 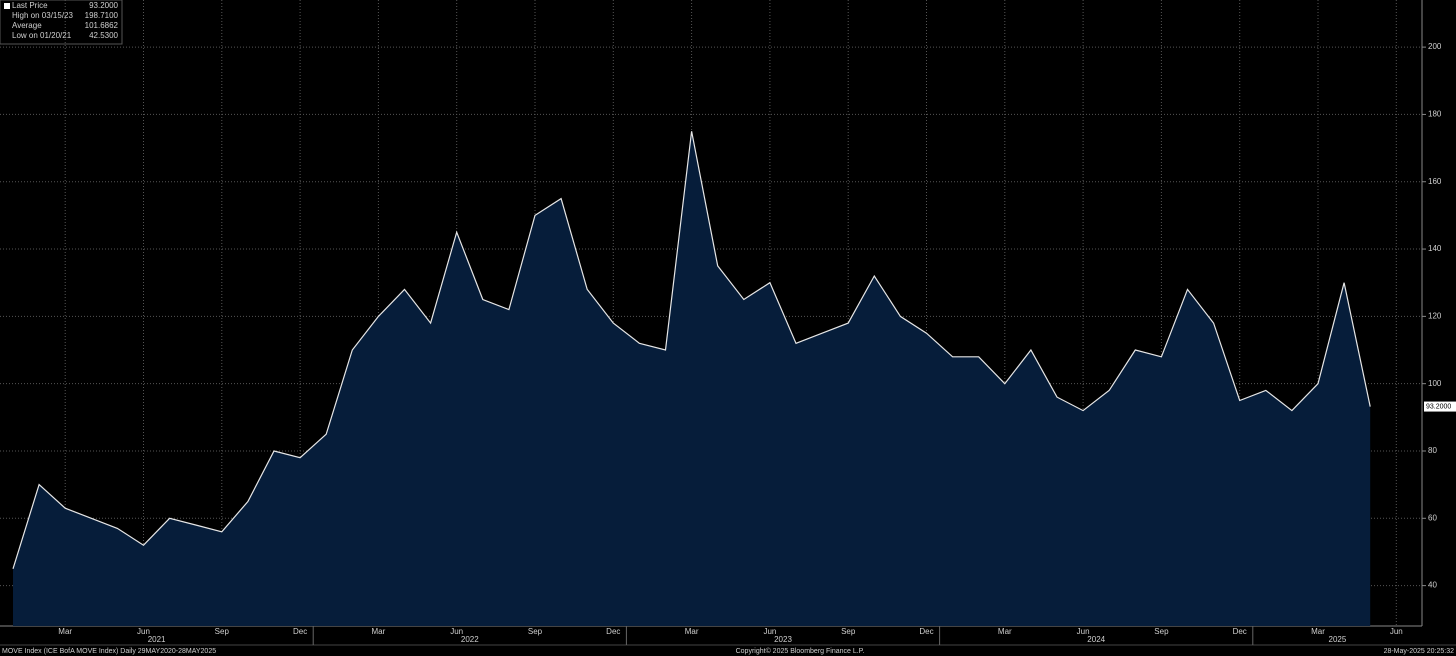 I want to click on y-tick-label: 60, so click(x=1432, y=517).